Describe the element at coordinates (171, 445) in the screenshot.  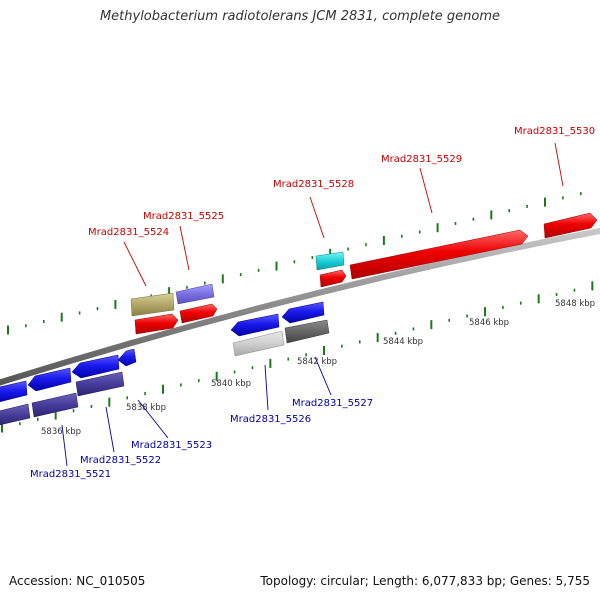
I see `gene-label: Mrad2831_5523` at that location.